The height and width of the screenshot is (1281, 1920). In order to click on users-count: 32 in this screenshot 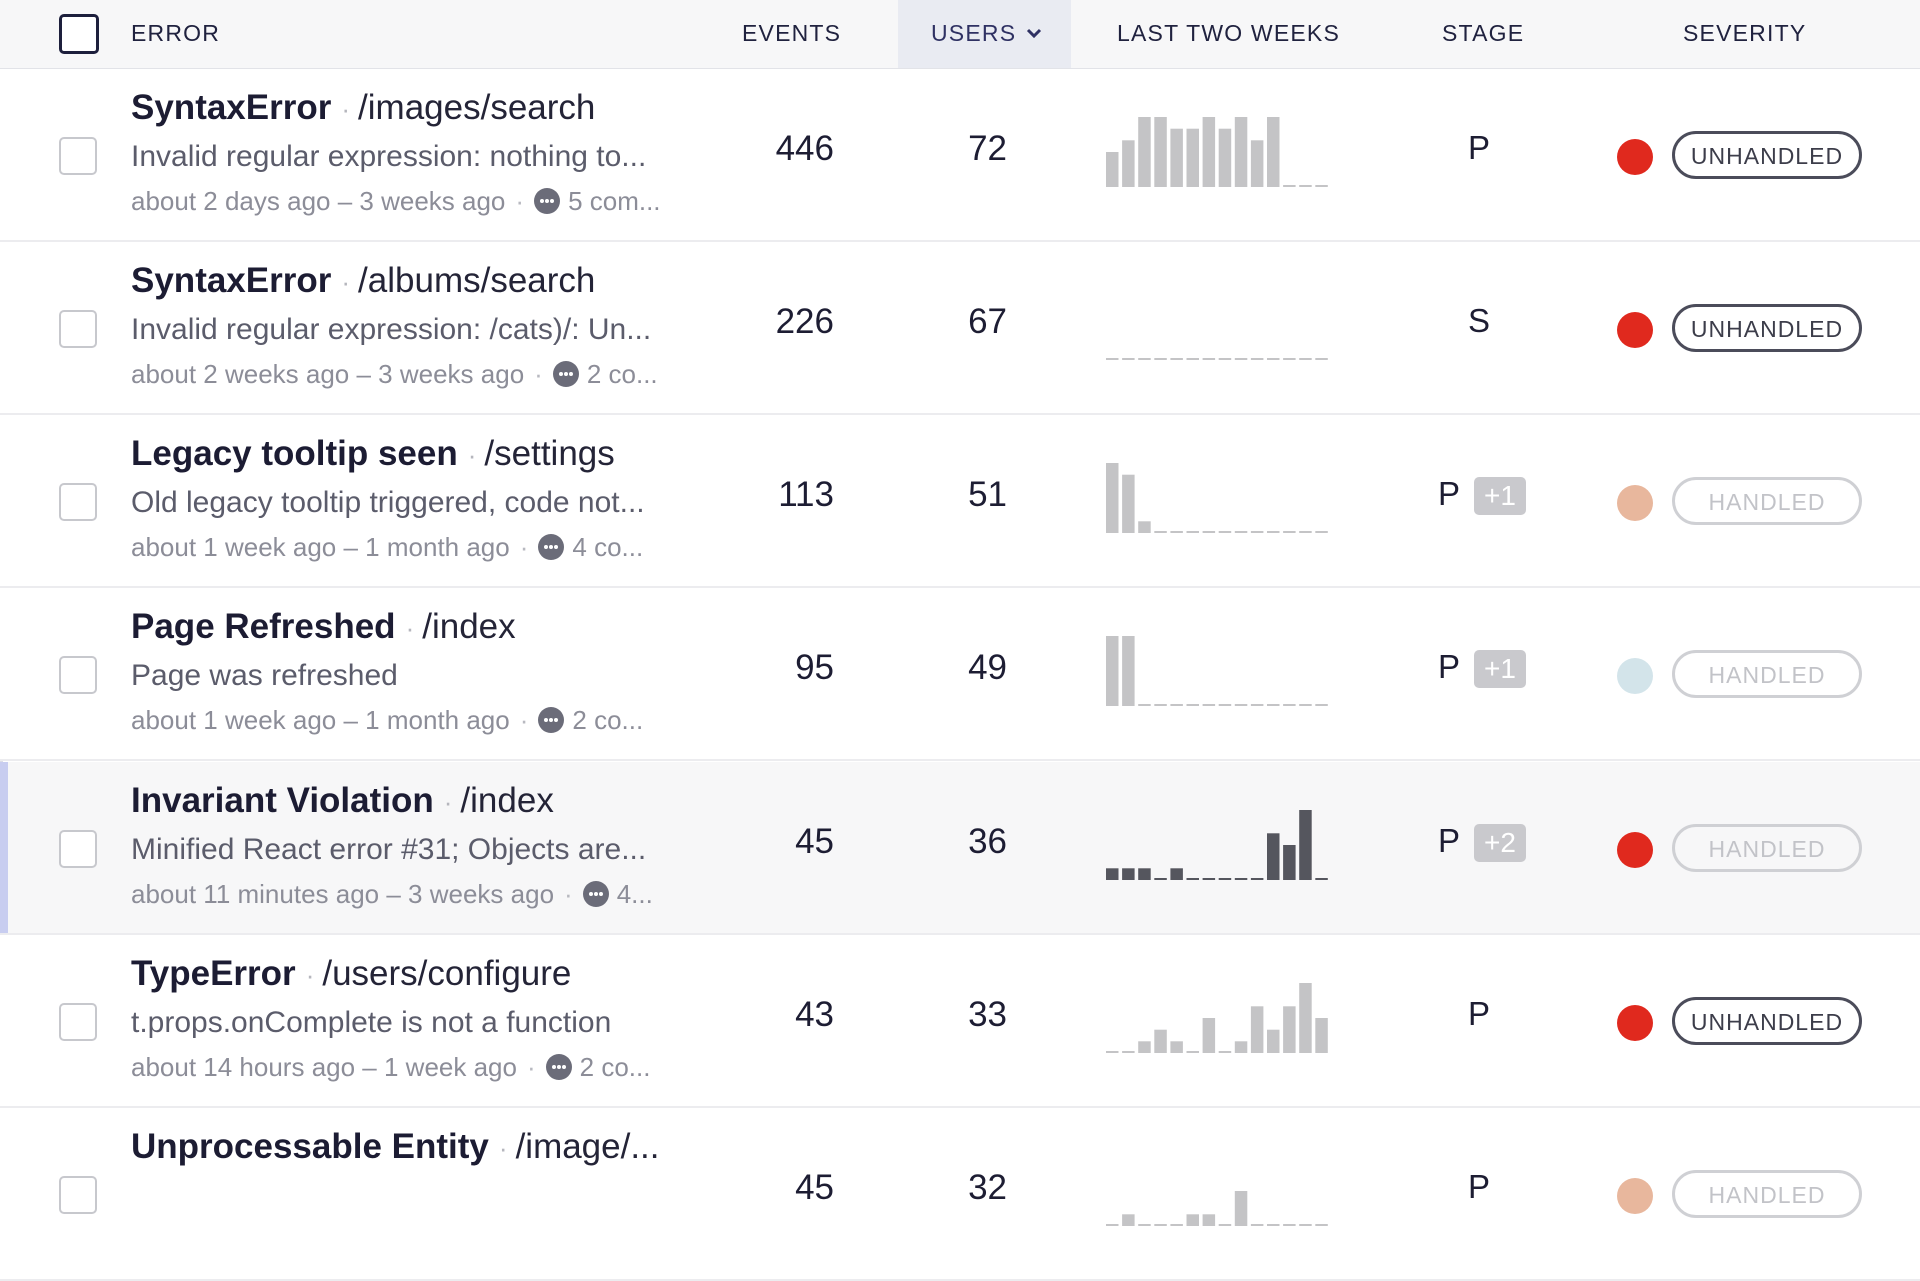, I will do `click(987, 1187)`.